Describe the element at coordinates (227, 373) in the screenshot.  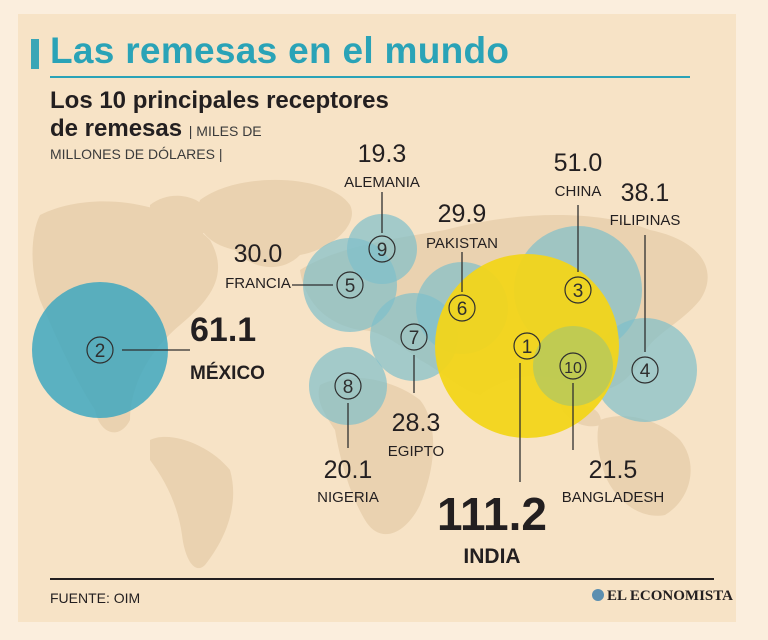
I see `country-label-2: MÉXICO` at that location.